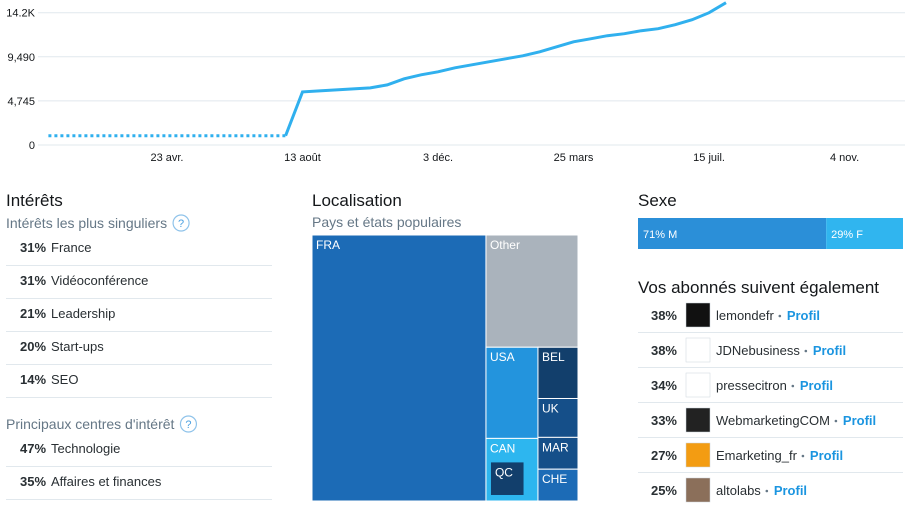 The image size is (911, 511). I want to click on interest-pct: 47%, so click(33, 448).